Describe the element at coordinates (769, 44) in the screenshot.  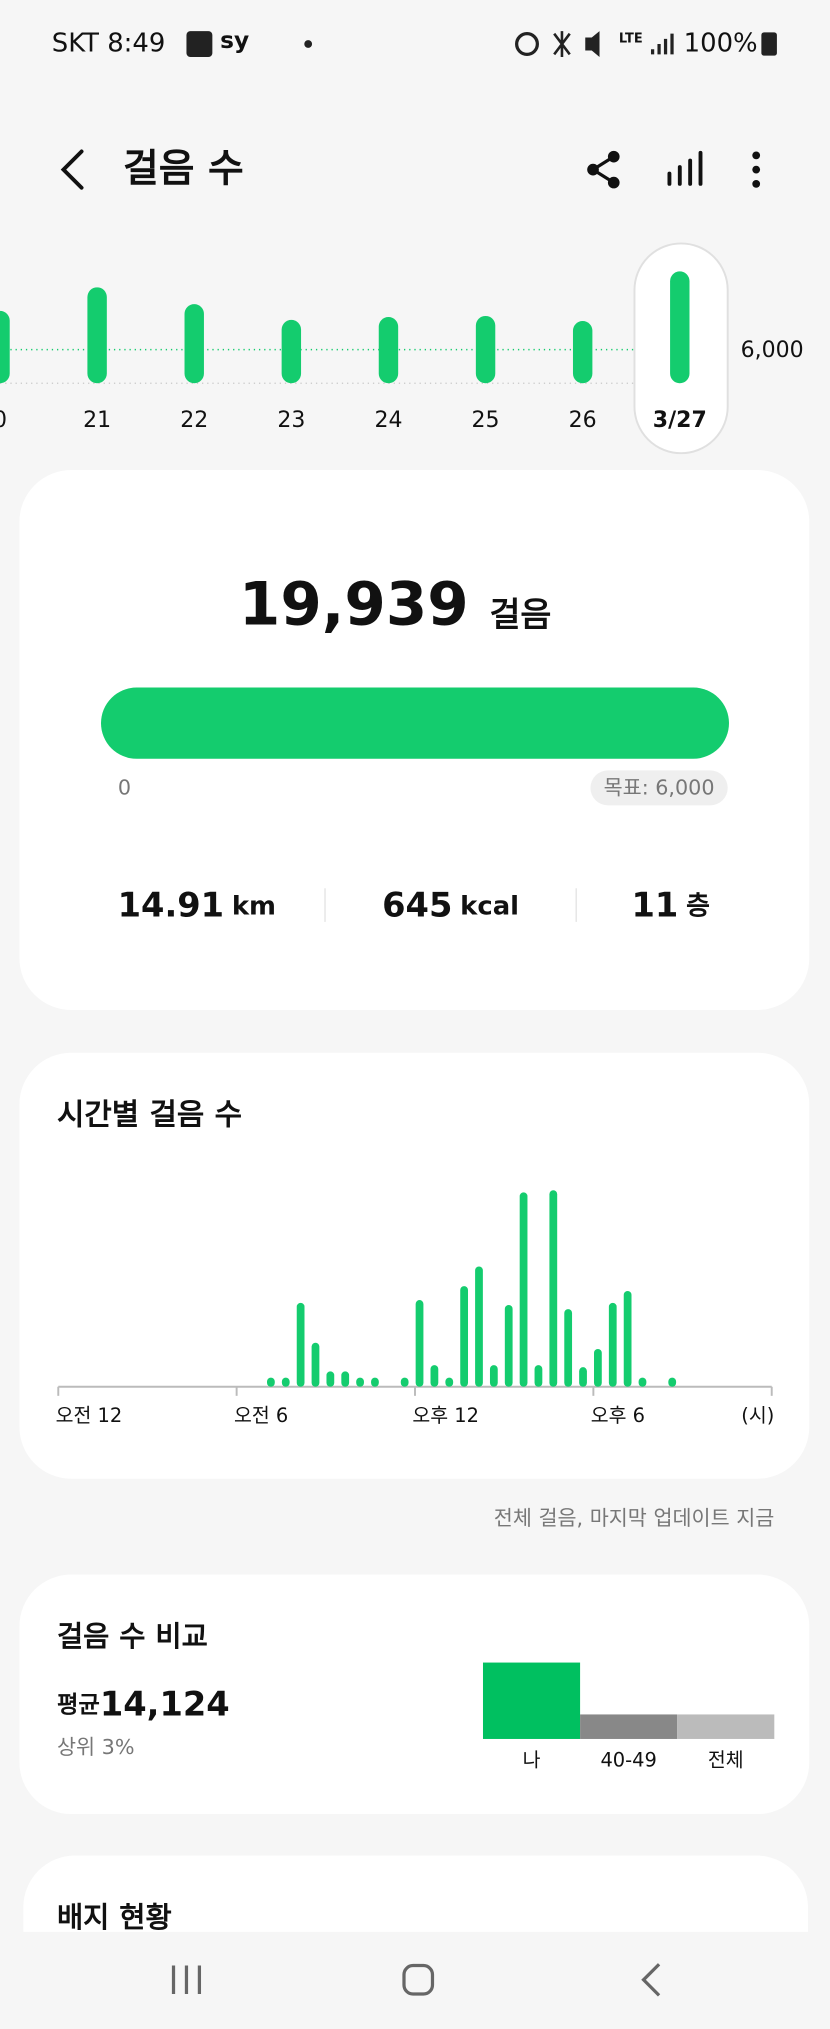
I see `battery-icon` at that location.